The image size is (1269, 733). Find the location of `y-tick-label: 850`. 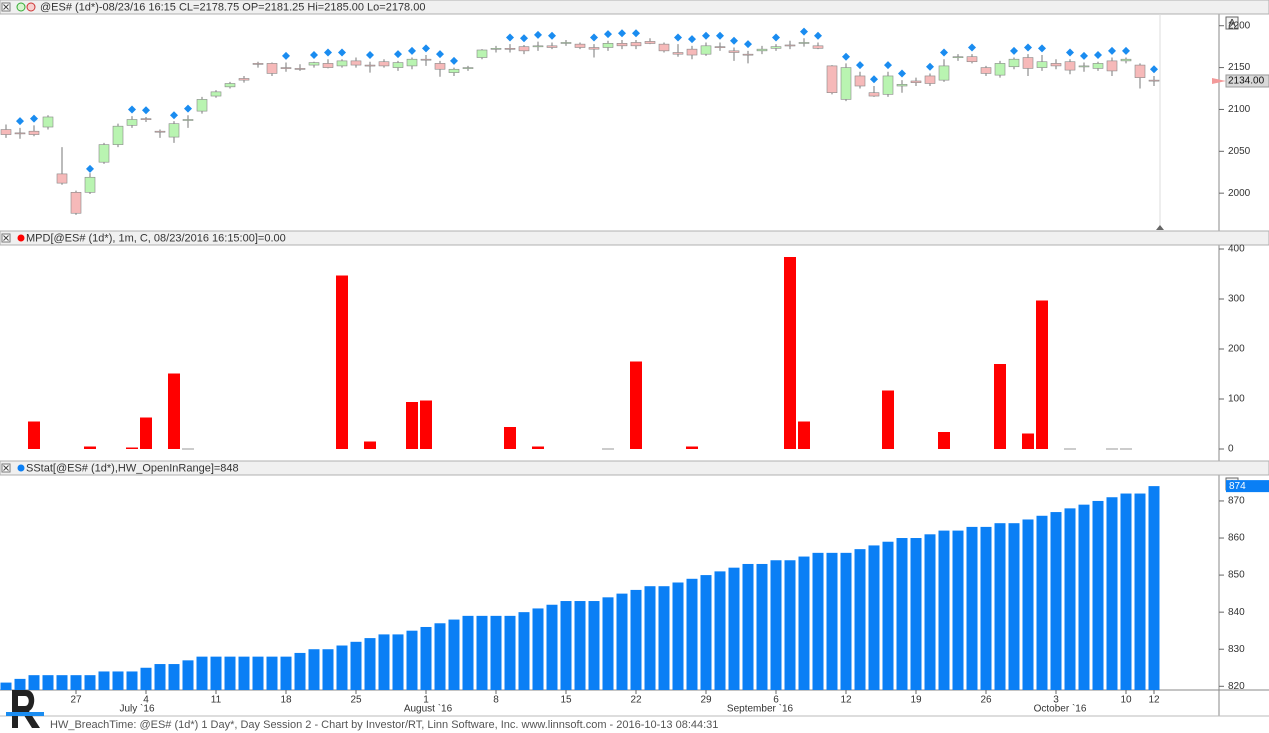

y-tick-label: 850 is located at coordinates (1236, 575).